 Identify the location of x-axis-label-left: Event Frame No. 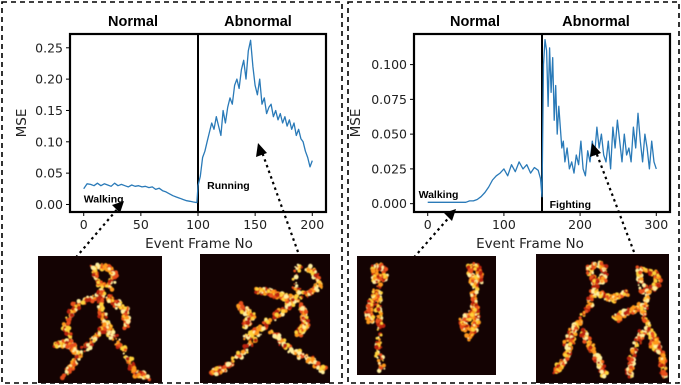
(199, 244).